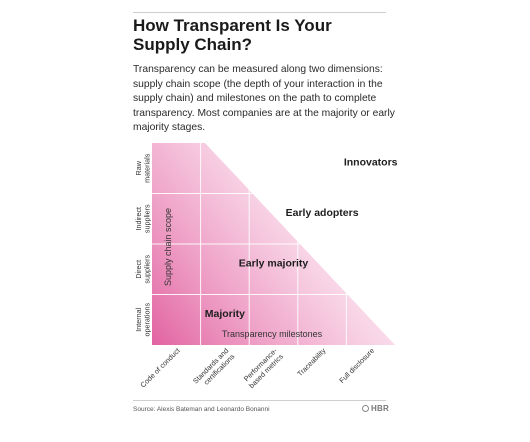  What do you see at coordinates (143, 320) in the screenshot?
I see `y-tick-label: Internaloperations` at bounding box center [143, 320].